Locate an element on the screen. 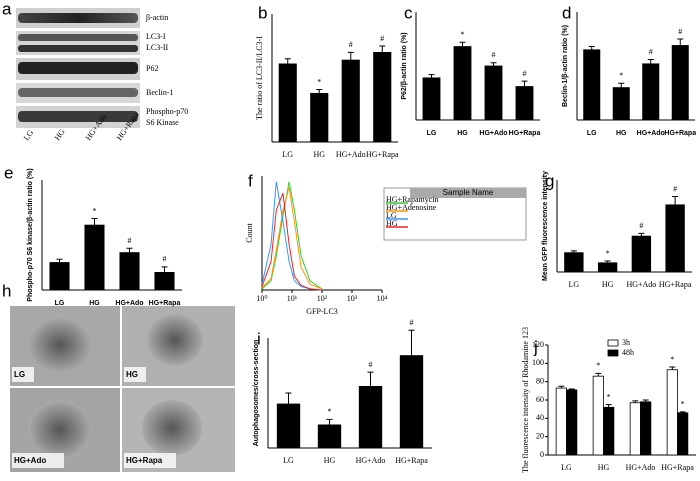 The width and height of the screenshot is (700, 481). blot-row-label: Beclin-1 is located at coordinates (160, 92).